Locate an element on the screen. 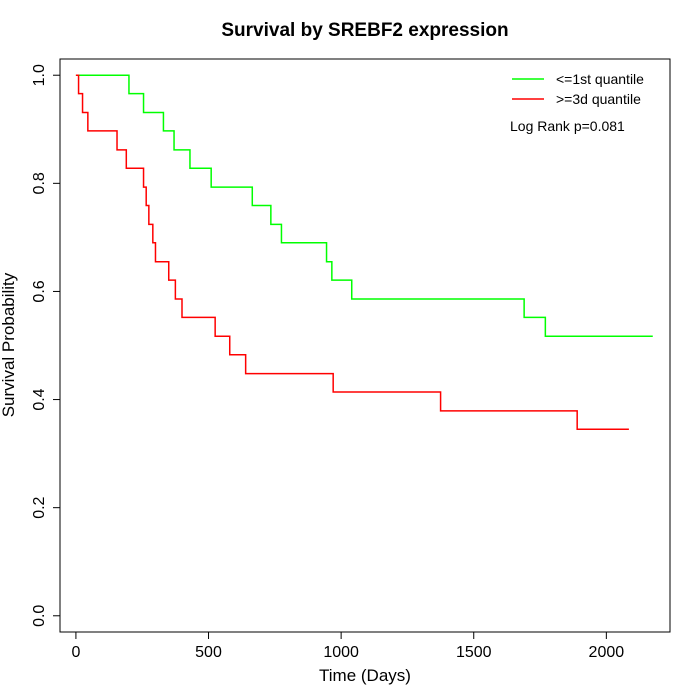  x-tick-label: 0 is located at coordinates (75, 652).